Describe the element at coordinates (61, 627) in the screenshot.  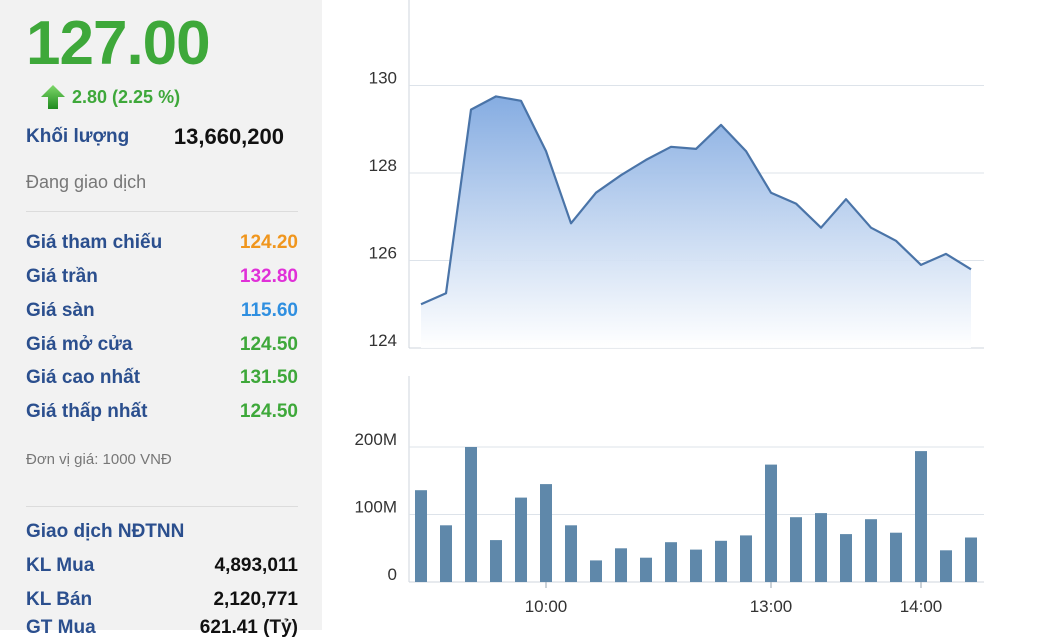
I see `foreign-buy-value-label: GT Mua` at that location.